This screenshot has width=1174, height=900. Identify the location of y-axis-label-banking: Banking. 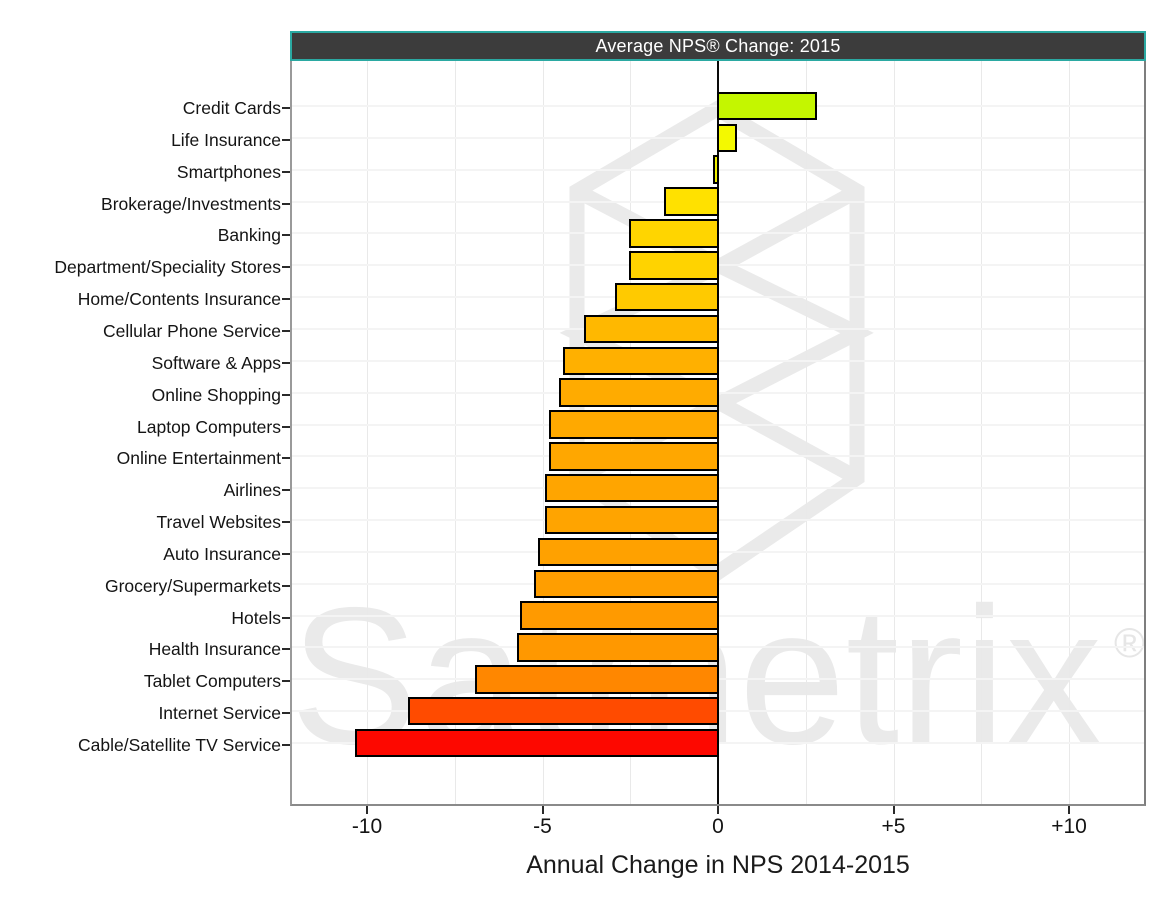
(249, 235).